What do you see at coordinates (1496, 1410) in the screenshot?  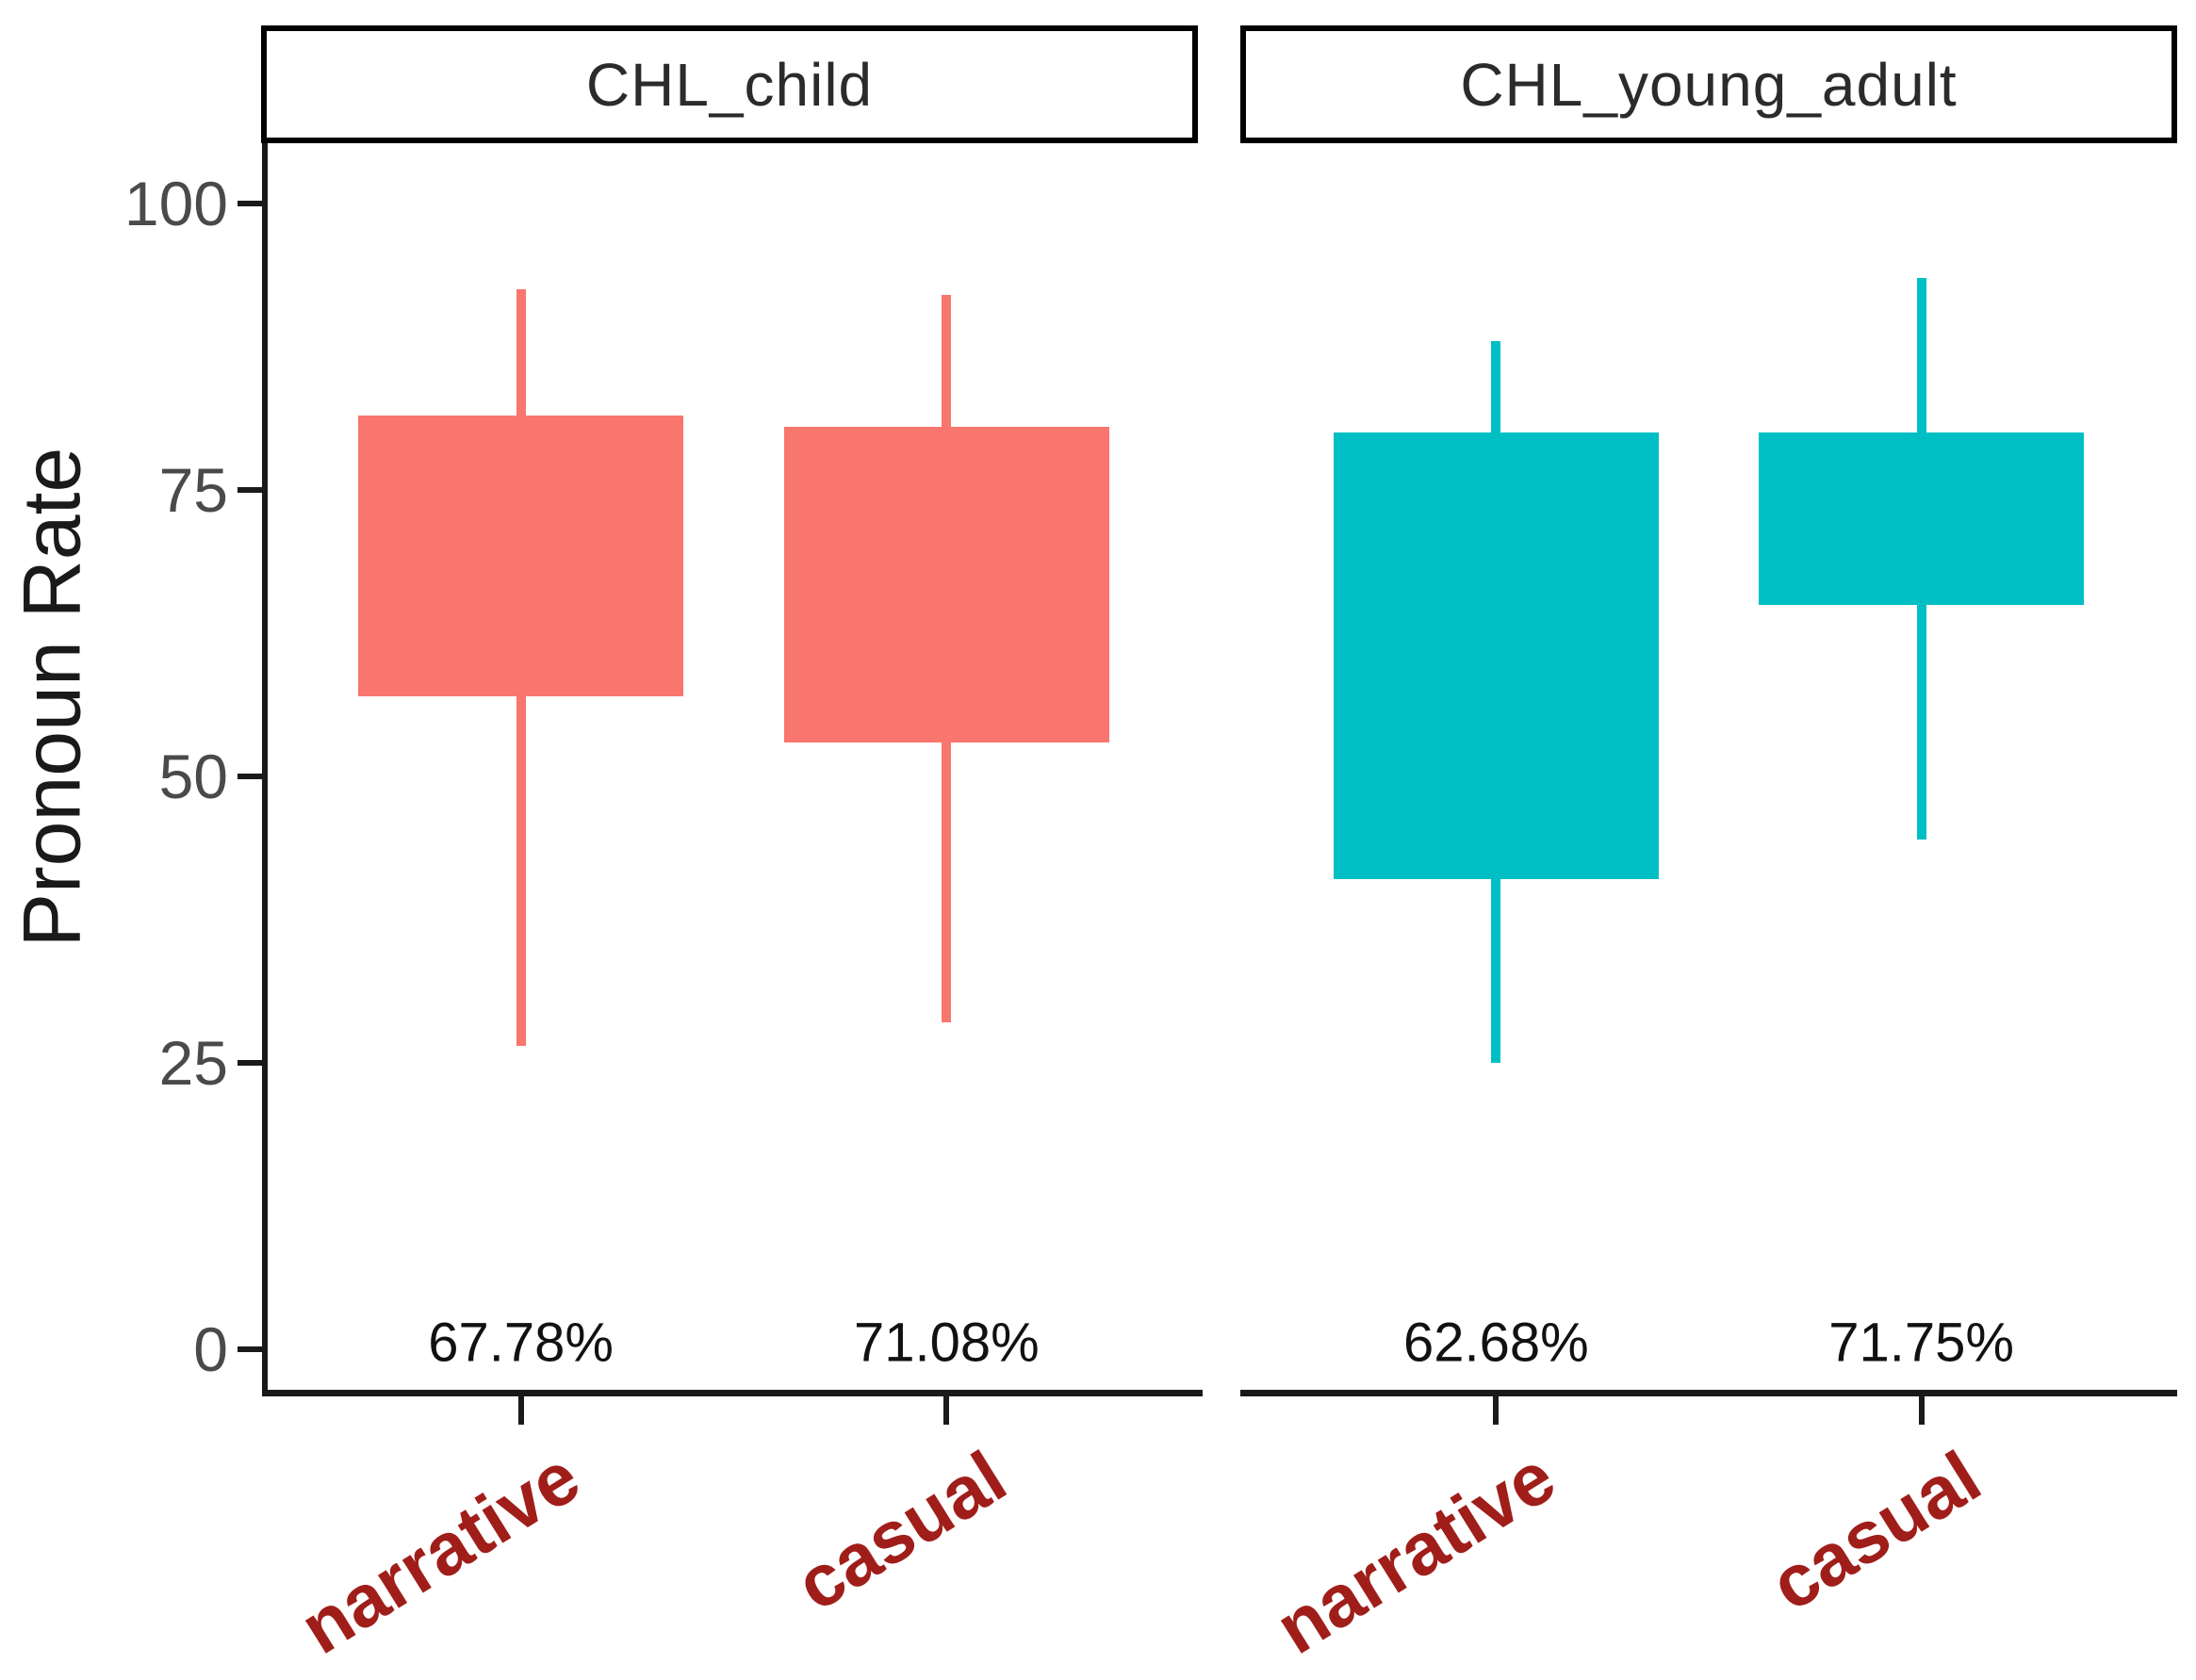 I see `x-tick-chl-young-adult-narrative` at bounding box center [1496, 1410].